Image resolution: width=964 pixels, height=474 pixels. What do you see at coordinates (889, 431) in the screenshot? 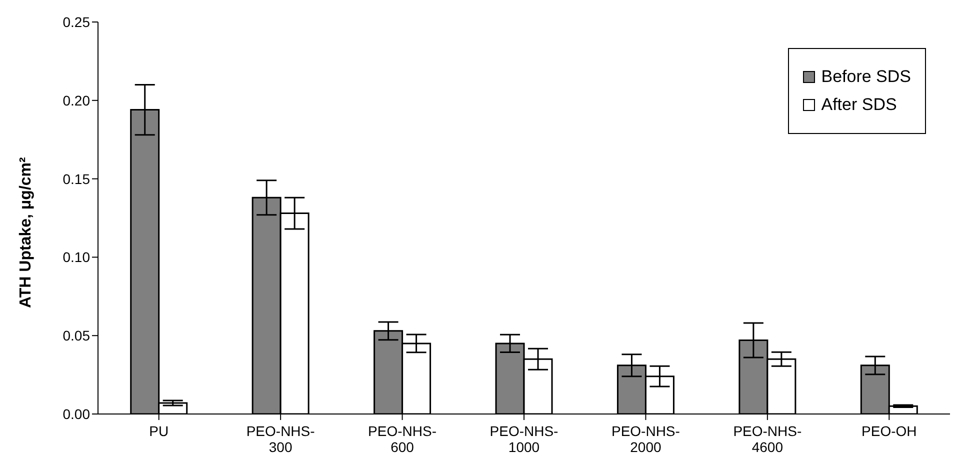
I see `x-tick-label: PEO-OH` at bounding box center [889, 431].